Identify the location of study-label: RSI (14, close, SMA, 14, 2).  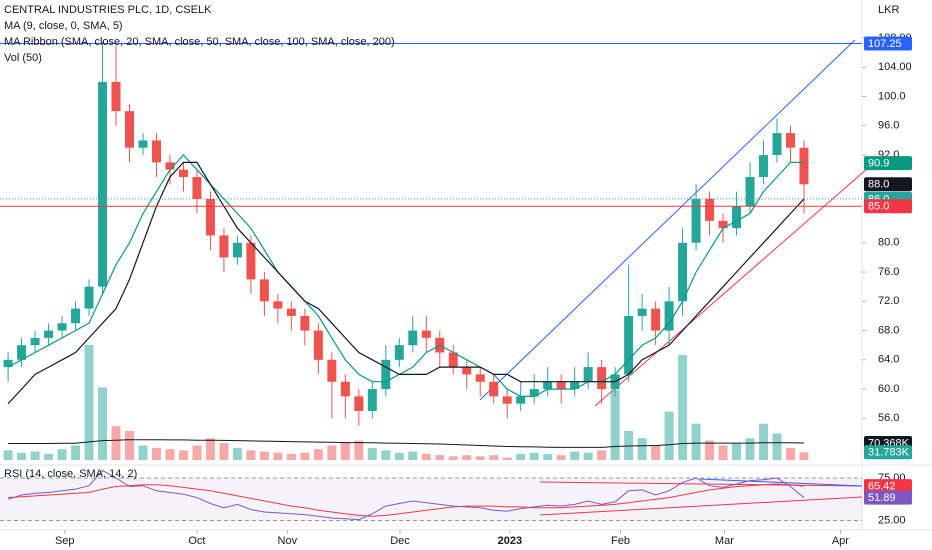
(70, 474).